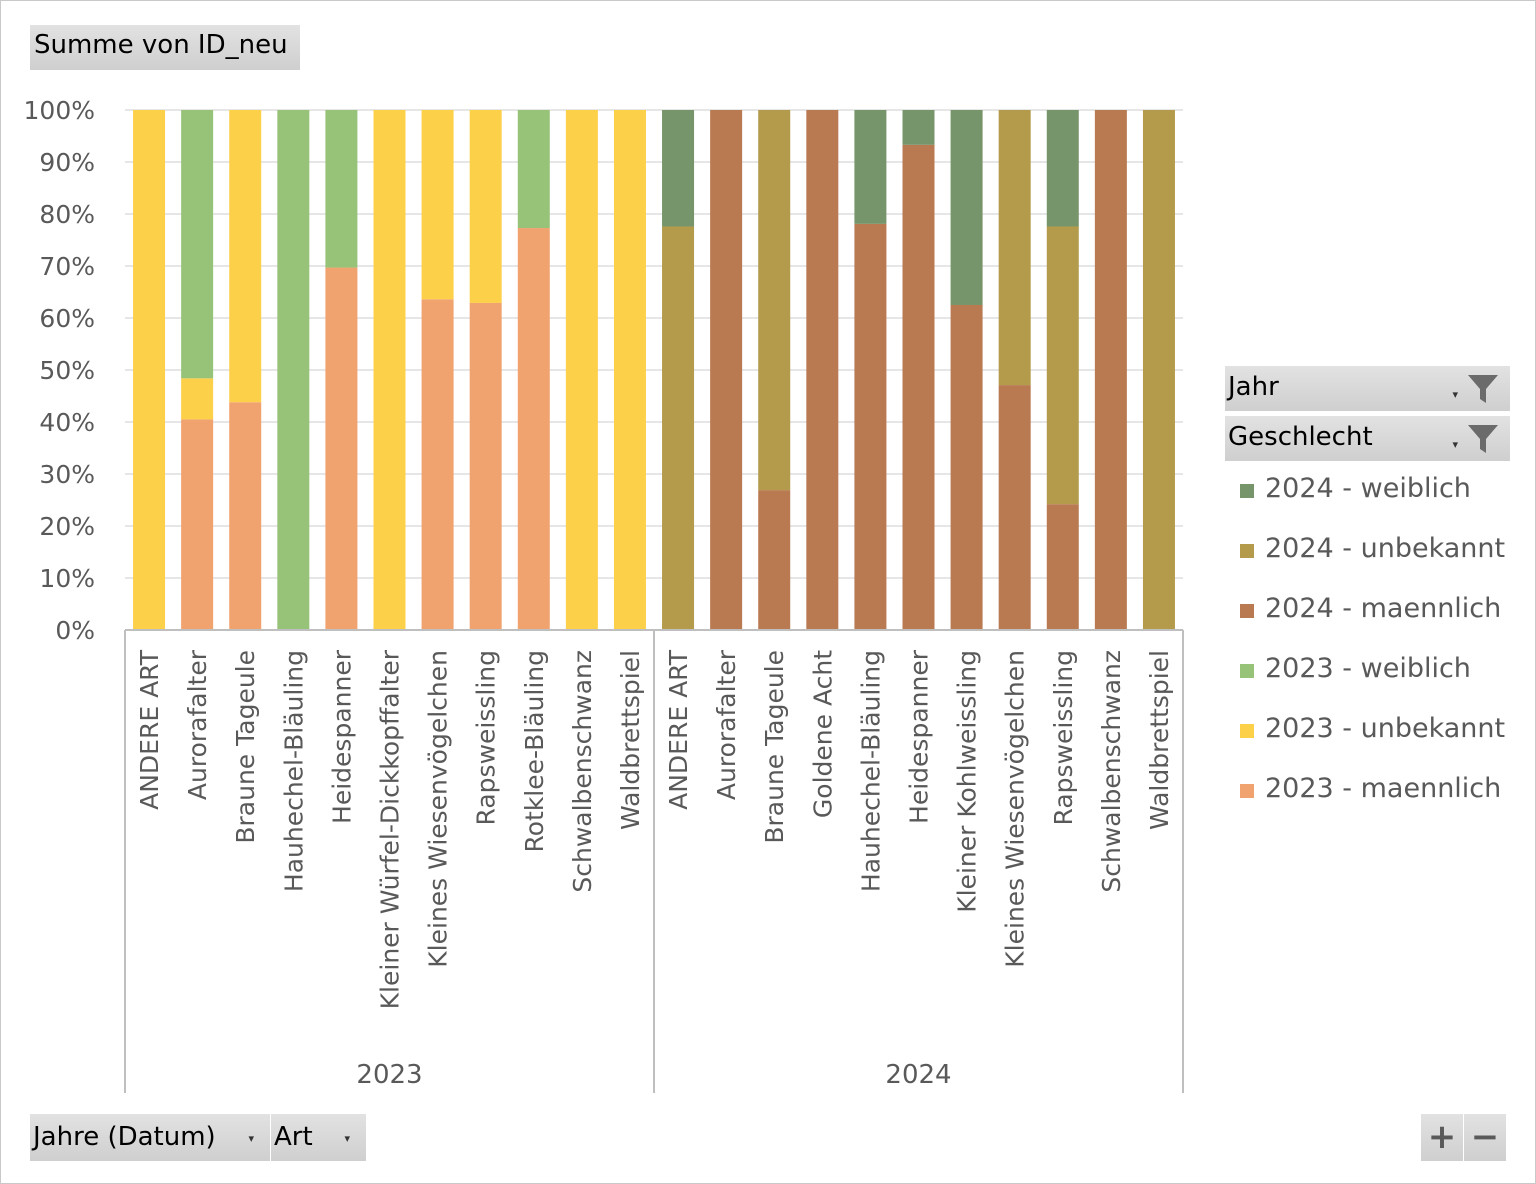 The width and height of the screenshot is (1536, 1184). Describe the element at coordinates (124, 1137) in the screenshot. I see `axis-field-jahre-label: Jahre (Datum)` at that location.